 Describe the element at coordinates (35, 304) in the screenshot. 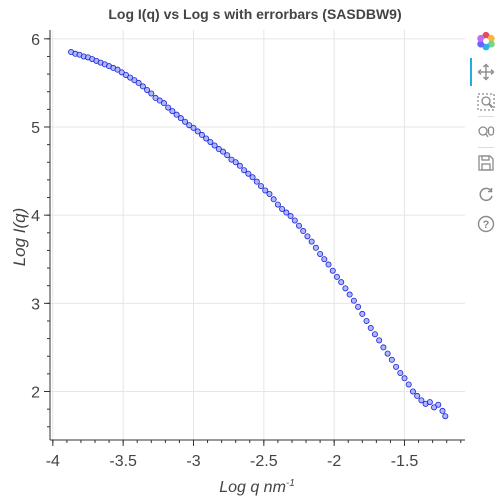

I see `y-tick-label: 3` at that location.